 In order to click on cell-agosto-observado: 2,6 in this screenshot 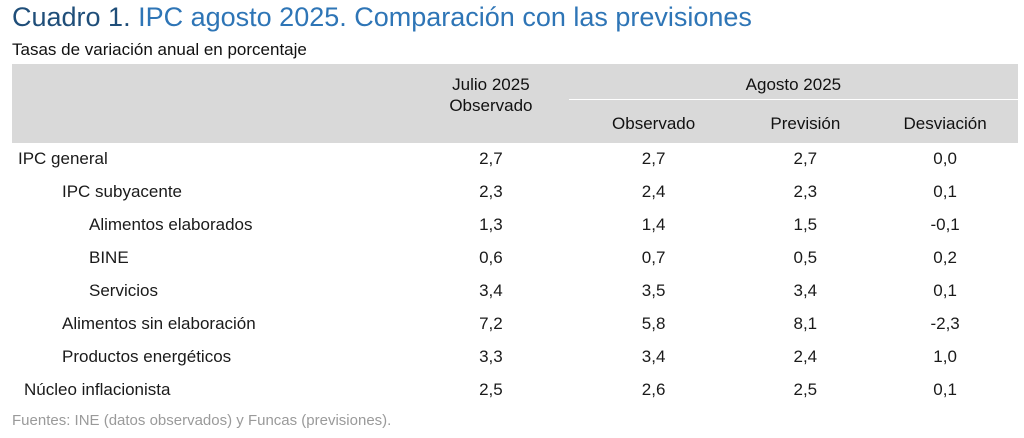, I will do `click(653, 389)`.